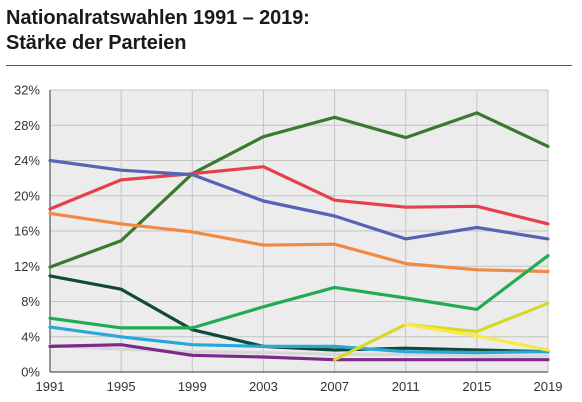  I want to click on x-tick-label: 2007, so click(334, 386).